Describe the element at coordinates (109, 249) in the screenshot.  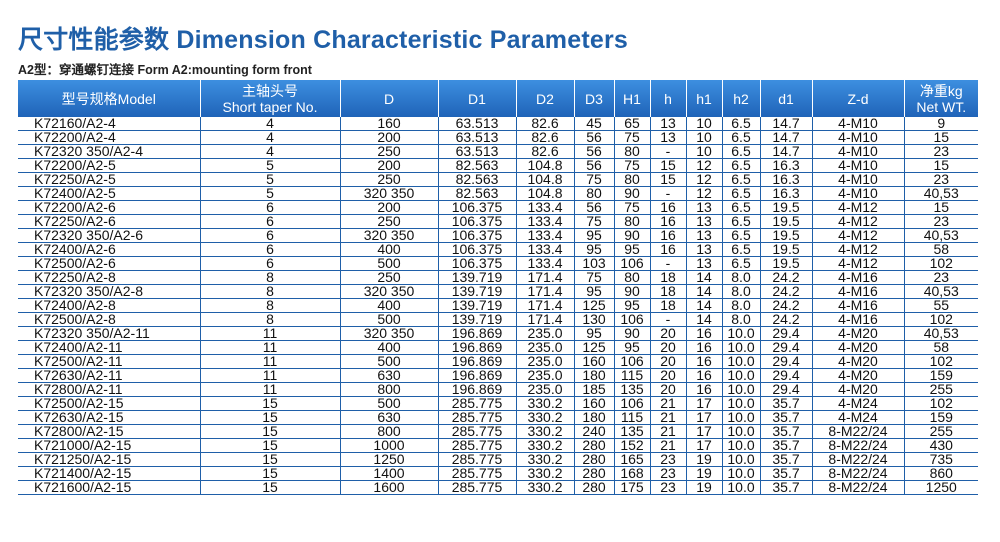
I see `model-cell: K72400/A2-6` at that location.